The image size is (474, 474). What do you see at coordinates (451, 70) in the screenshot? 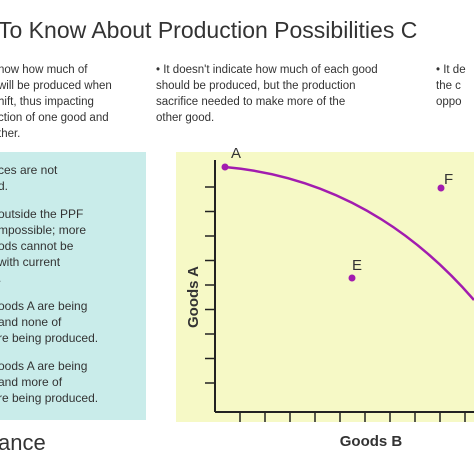
I see `column-text: • It de` at bounding box center [451, 70].